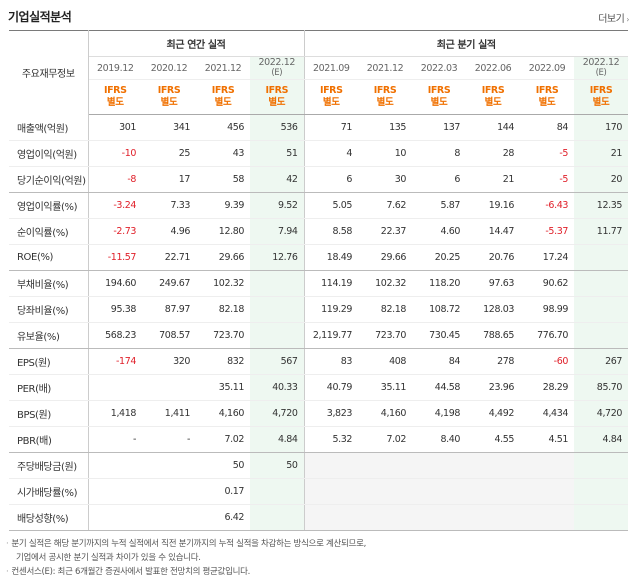 This screenshot has width=637, height=584. I want to click on row-label: 당기순이익(억원), so click(49, 179).